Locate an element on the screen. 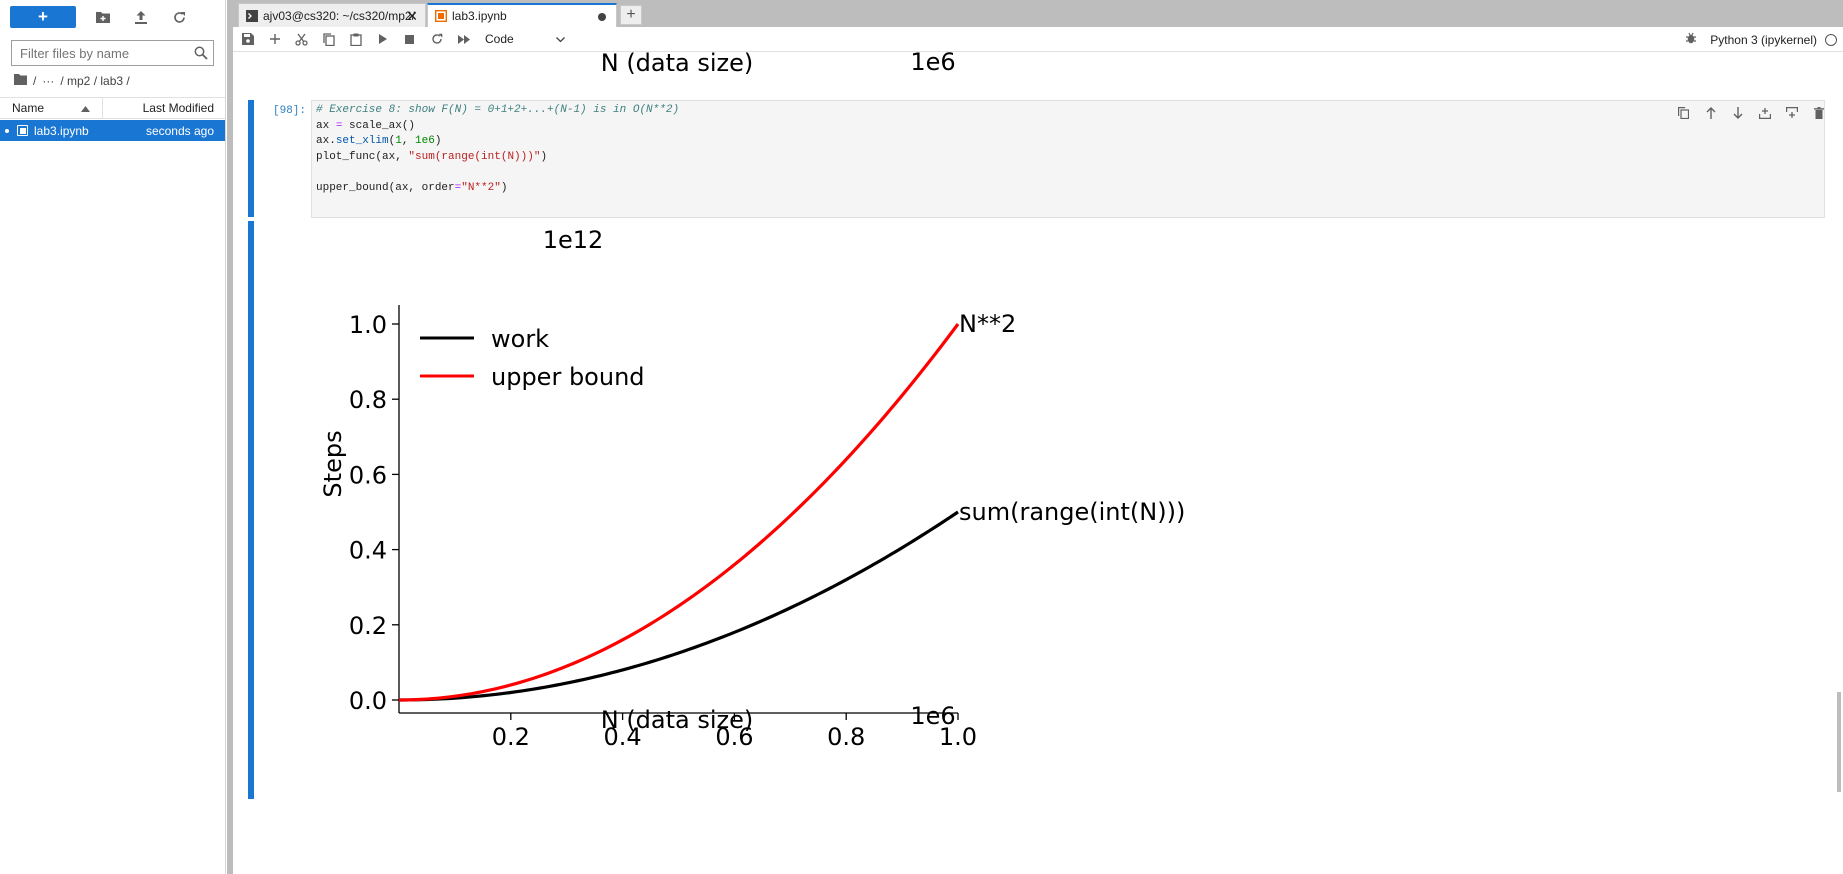 The width and height of the screenshot is (1843, 874). legend-label-work: work is located at coordinates (520, 339).